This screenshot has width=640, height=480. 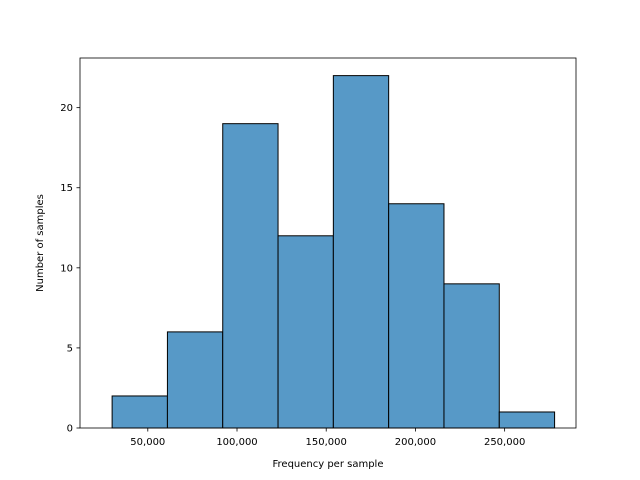 What do you see at coordinates (66, 188) in the screenshot?
I see `y-tick-label: 15` at bounding box center [66, 188].